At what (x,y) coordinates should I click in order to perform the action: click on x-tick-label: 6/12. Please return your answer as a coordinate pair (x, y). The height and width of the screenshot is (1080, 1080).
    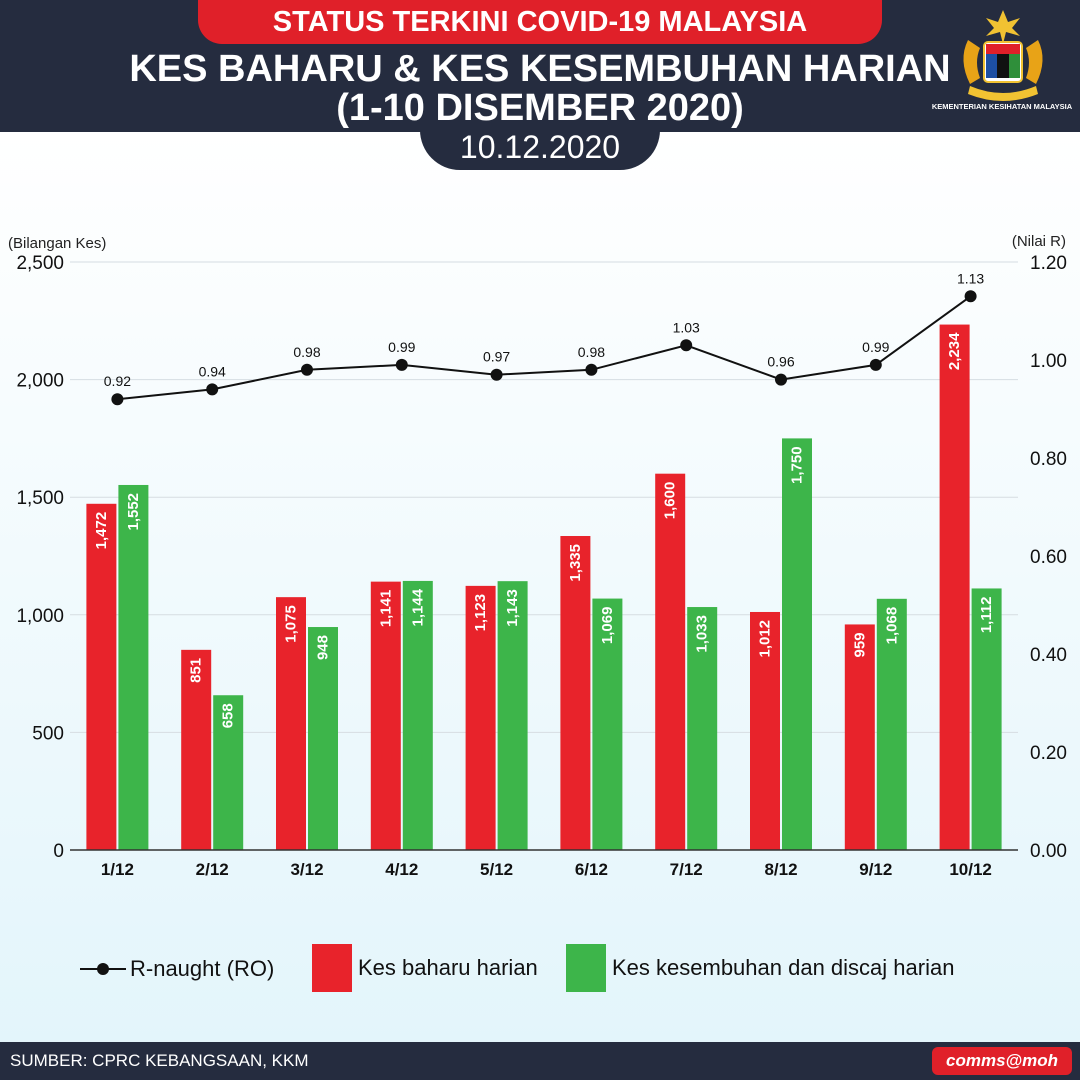
    Looking at the image, I should click on (591, 869).